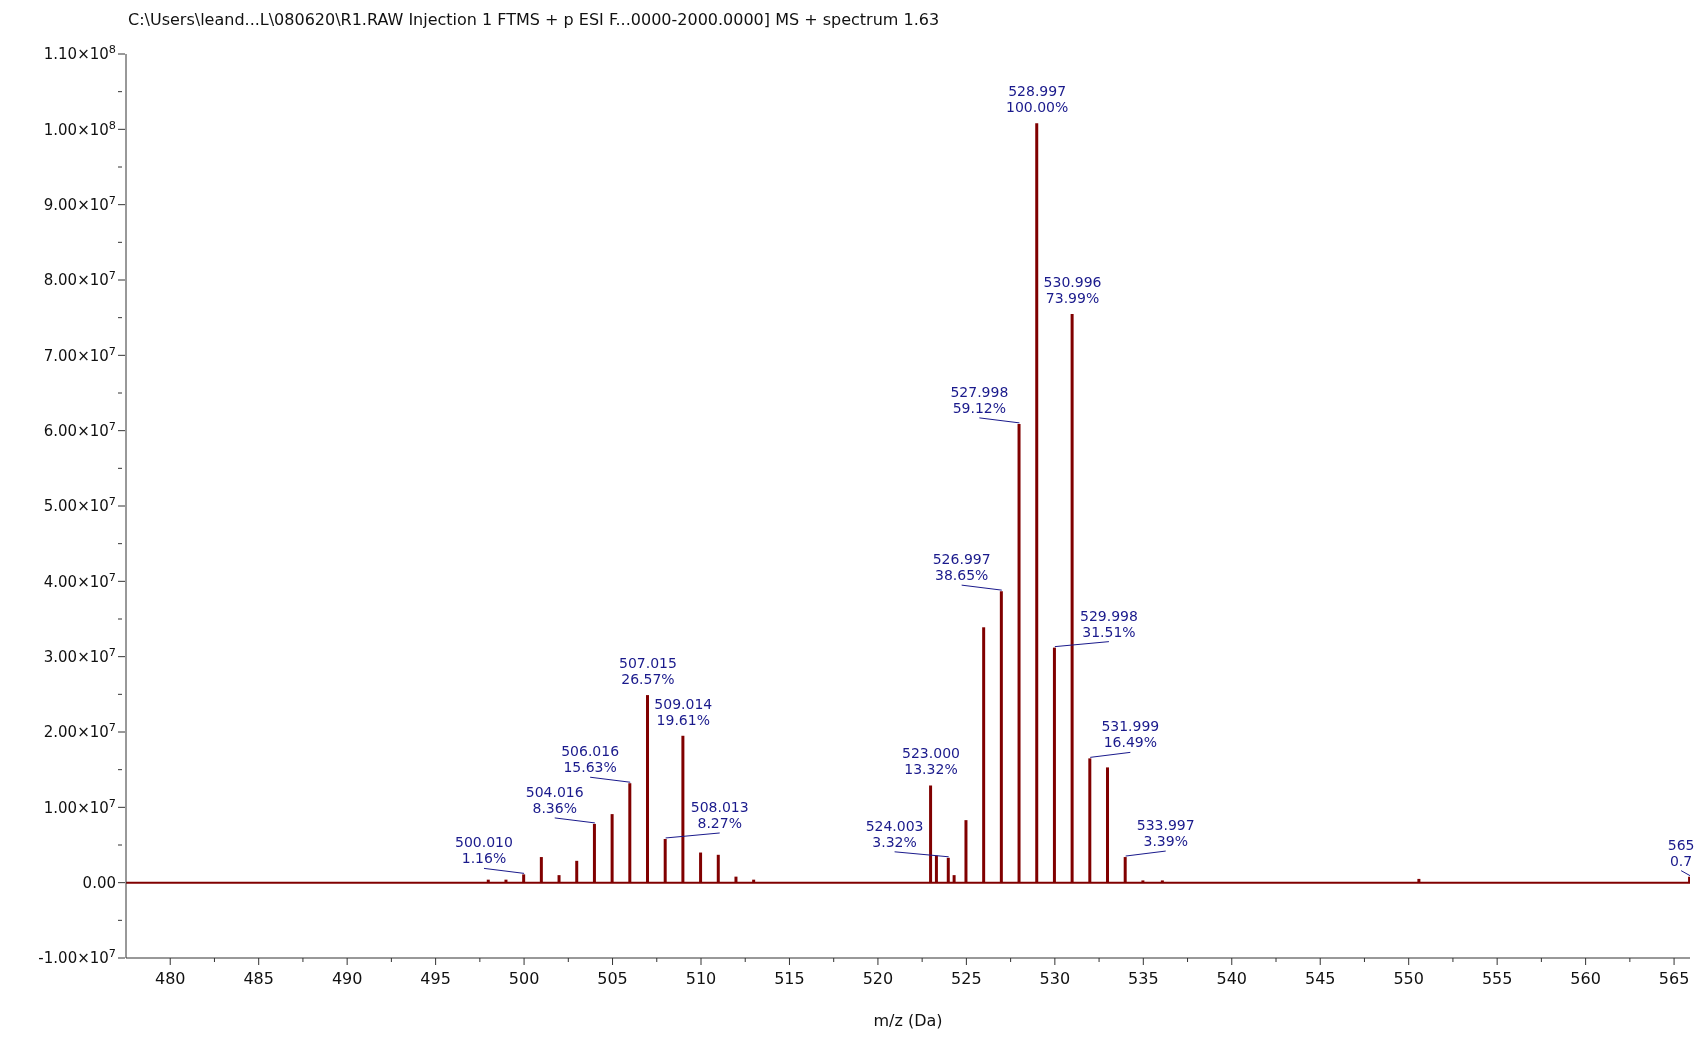  Describe the element at coordinates (1674, 978) in the screenshot. I see `x-tick-label: 565` at that location.